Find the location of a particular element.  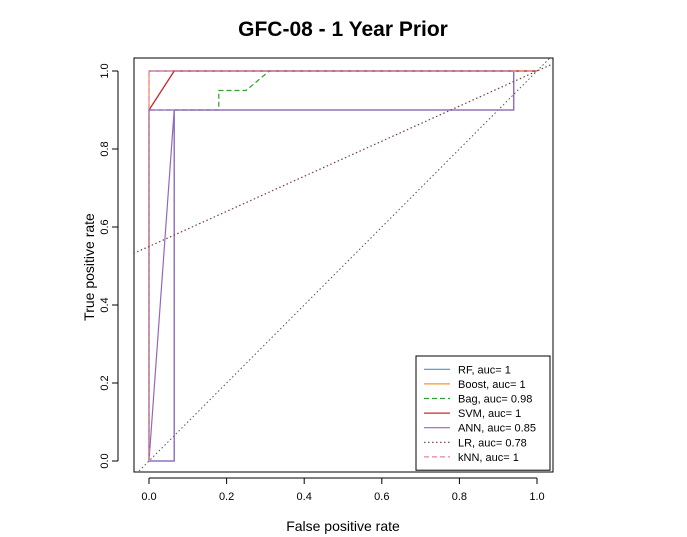

legend-entry: Bag, auc= 0.98 is located at coordinates (495, 400).